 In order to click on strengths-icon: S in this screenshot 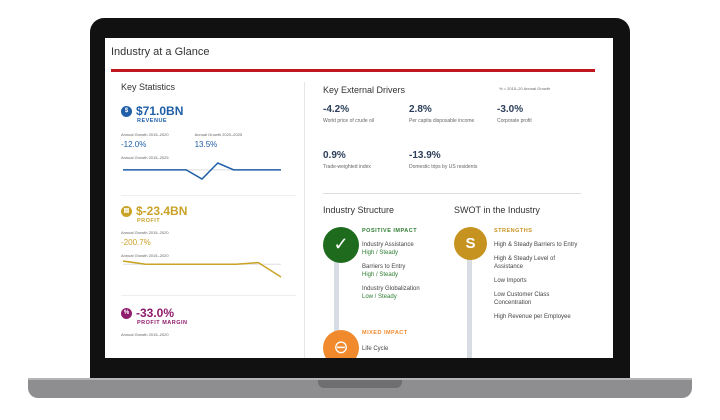, I will do `click(470, 243)`.